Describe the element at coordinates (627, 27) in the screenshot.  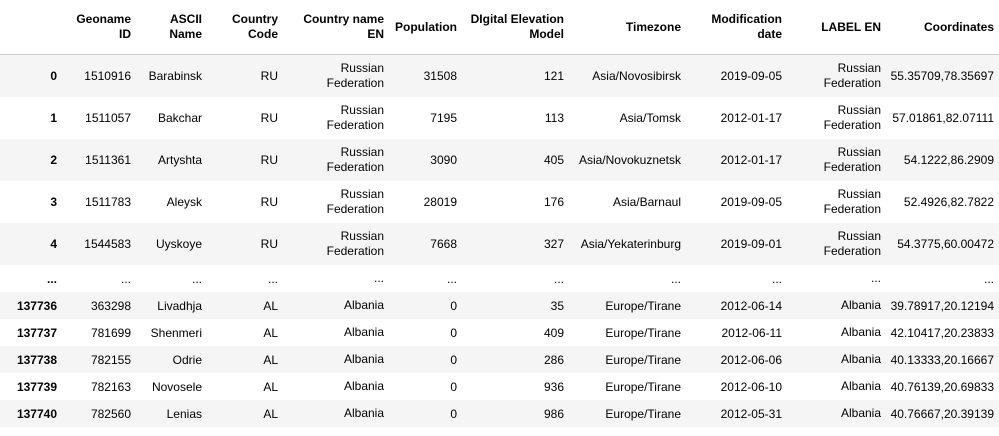
I see `column-header-timezone: Timezone` at that location.